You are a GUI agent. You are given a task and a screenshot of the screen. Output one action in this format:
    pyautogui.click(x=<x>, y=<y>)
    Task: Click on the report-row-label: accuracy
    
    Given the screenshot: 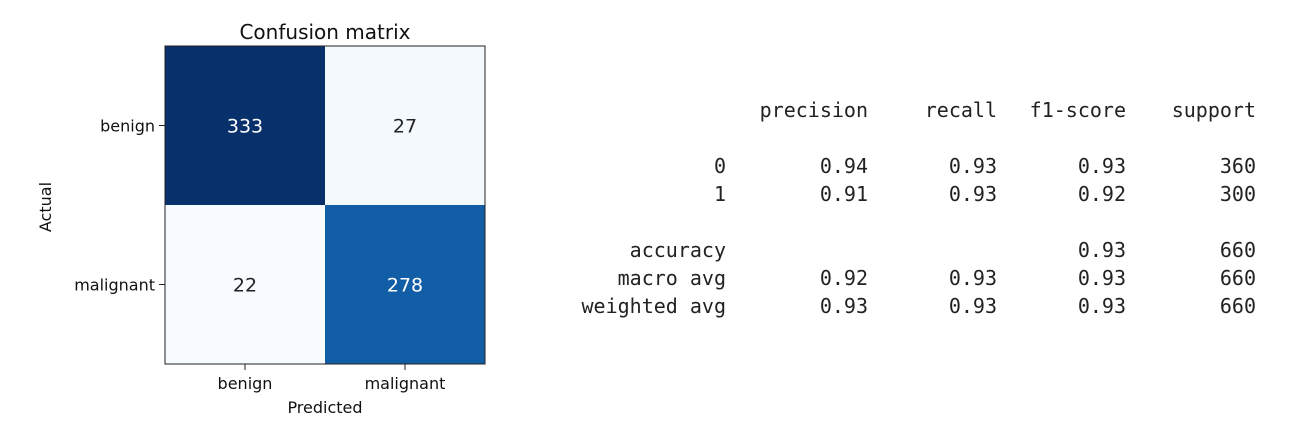 What is the action you would take?
    pyautogui.click(x=677, y=250)
    